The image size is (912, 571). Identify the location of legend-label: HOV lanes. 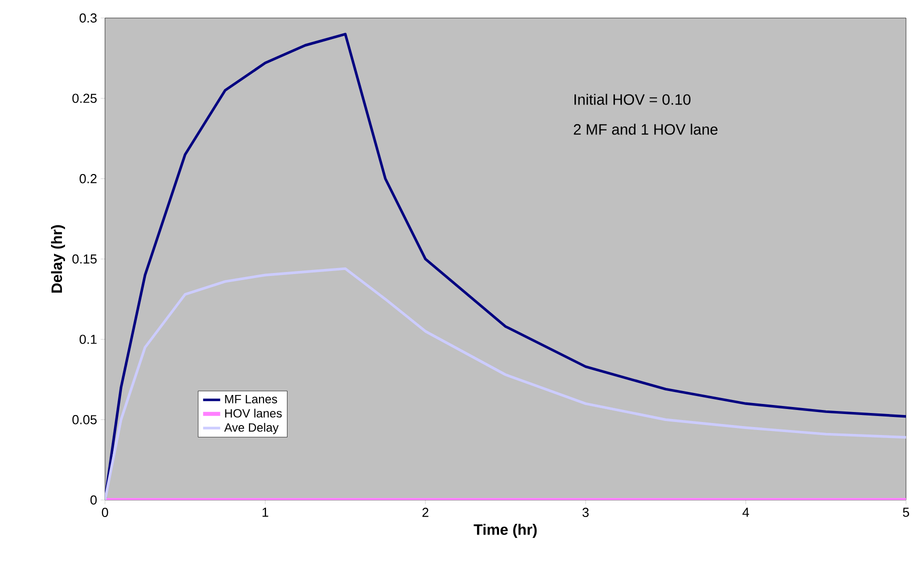
(253, 413).